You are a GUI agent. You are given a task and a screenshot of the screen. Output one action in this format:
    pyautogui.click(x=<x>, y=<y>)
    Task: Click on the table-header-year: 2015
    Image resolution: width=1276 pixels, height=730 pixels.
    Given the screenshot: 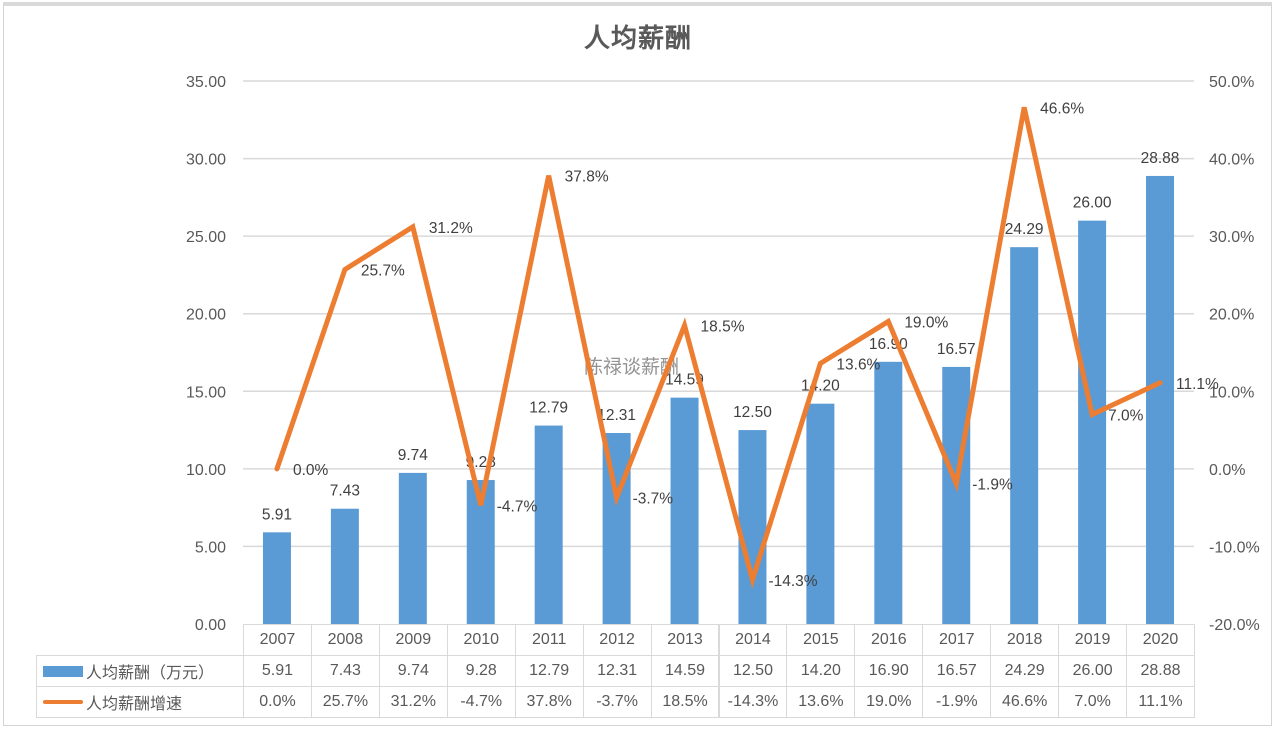 What is the action you would take?
    pyautogui.click(x=821, y=640)
    